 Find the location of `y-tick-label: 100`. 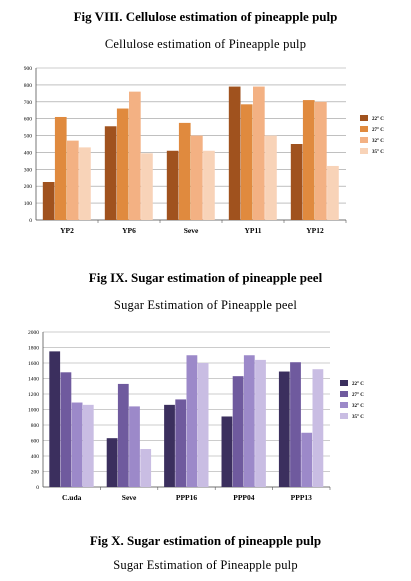

y-tick-label: 100 is located at coordinates (28, 204).